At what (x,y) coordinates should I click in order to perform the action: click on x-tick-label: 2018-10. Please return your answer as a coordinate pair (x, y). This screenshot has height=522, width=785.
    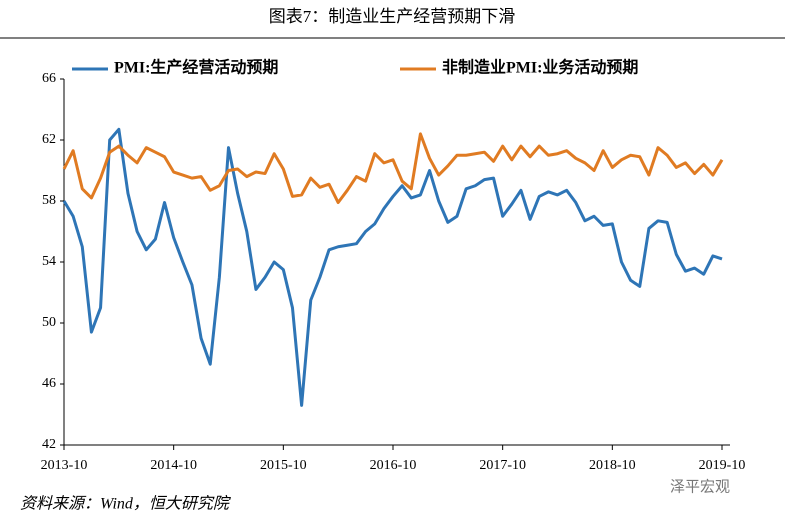
    Looking at the image, I should click on (612, 465).